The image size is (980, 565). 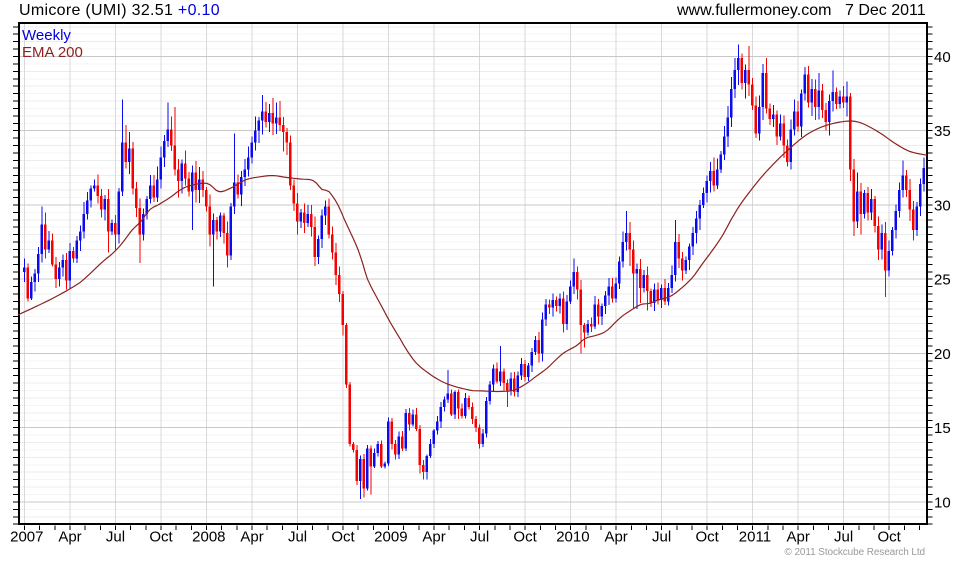 I want to click on svg-text: 2009, so click(x=390, y=537).